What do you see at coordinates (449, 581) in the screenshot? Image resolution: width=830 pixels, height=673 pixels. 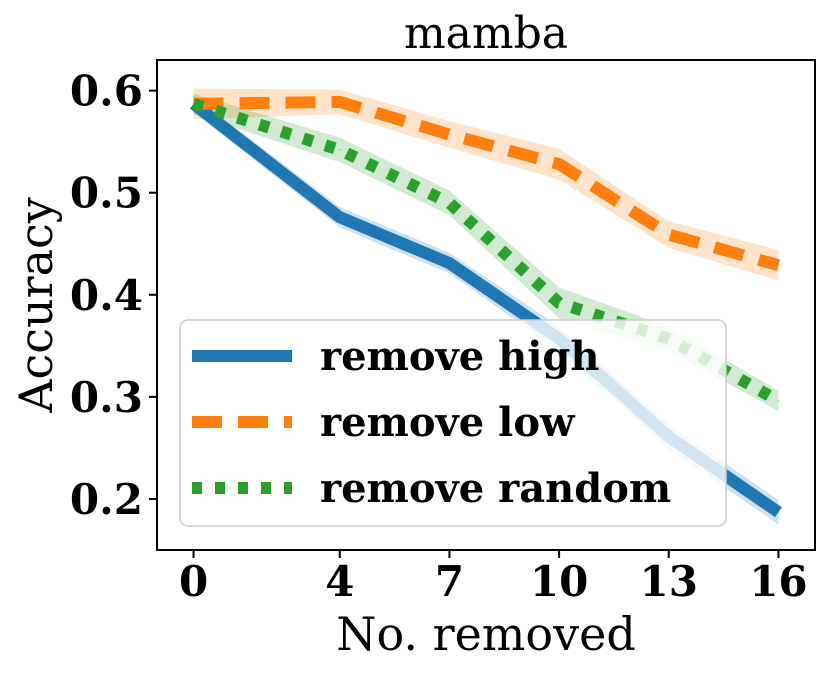 I see `x-tick-label: 7` at bounding box center [449, 581].